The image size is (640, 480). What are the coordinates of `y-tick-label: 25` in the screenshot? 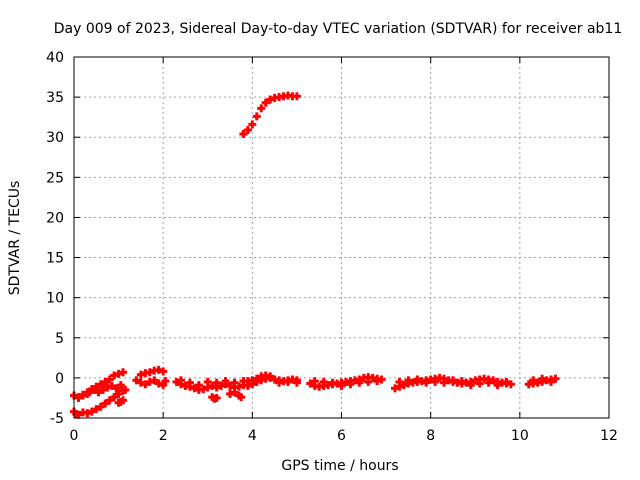 It's located at (55, 178).